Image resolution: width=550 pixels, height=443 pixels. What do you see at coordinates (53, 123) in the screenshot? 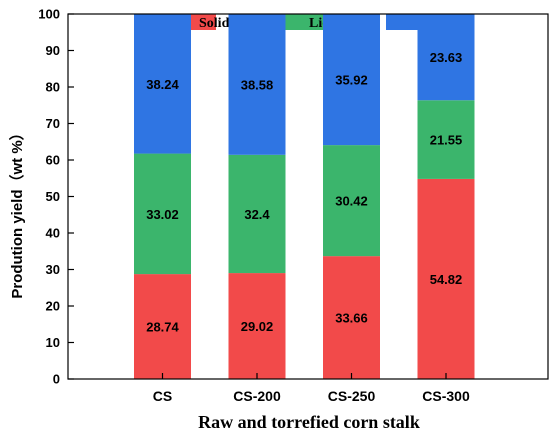
I see `y-tick-label: 70` at bounding box center [53, 123].